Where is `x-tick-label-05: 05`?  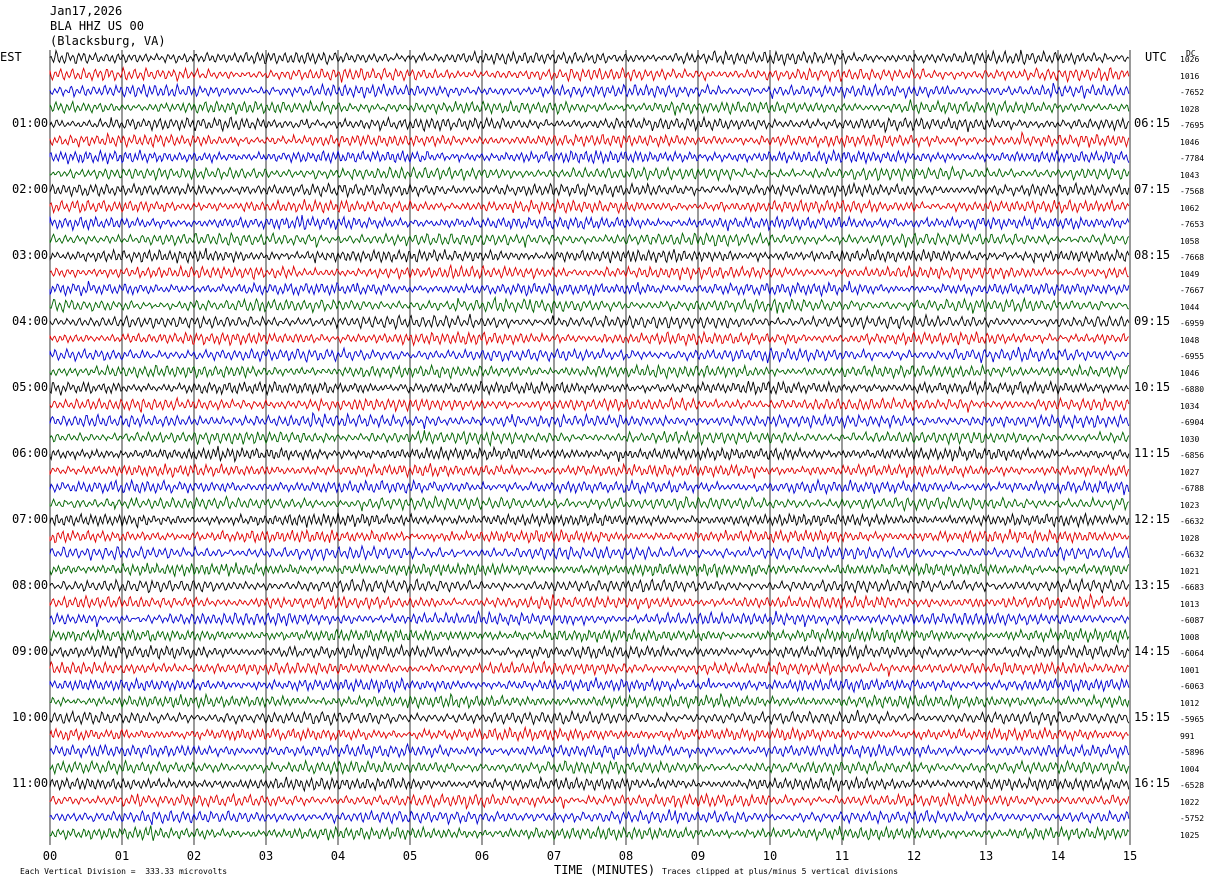 x-tick-label-05: 05 is located at coordinates (410, 856).